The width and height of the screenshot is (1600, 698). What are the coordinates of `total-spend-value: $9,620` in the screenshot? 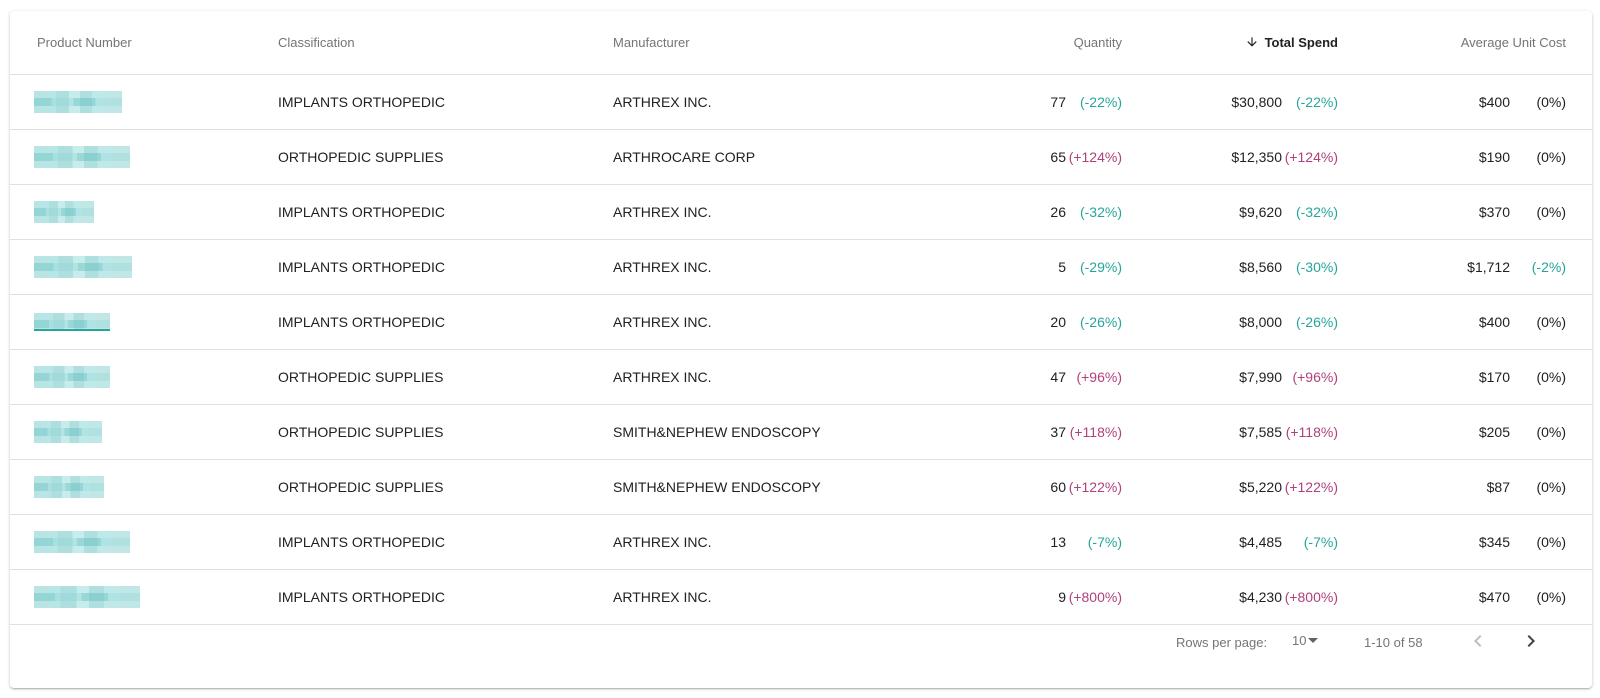 It's located at (1260, 212).